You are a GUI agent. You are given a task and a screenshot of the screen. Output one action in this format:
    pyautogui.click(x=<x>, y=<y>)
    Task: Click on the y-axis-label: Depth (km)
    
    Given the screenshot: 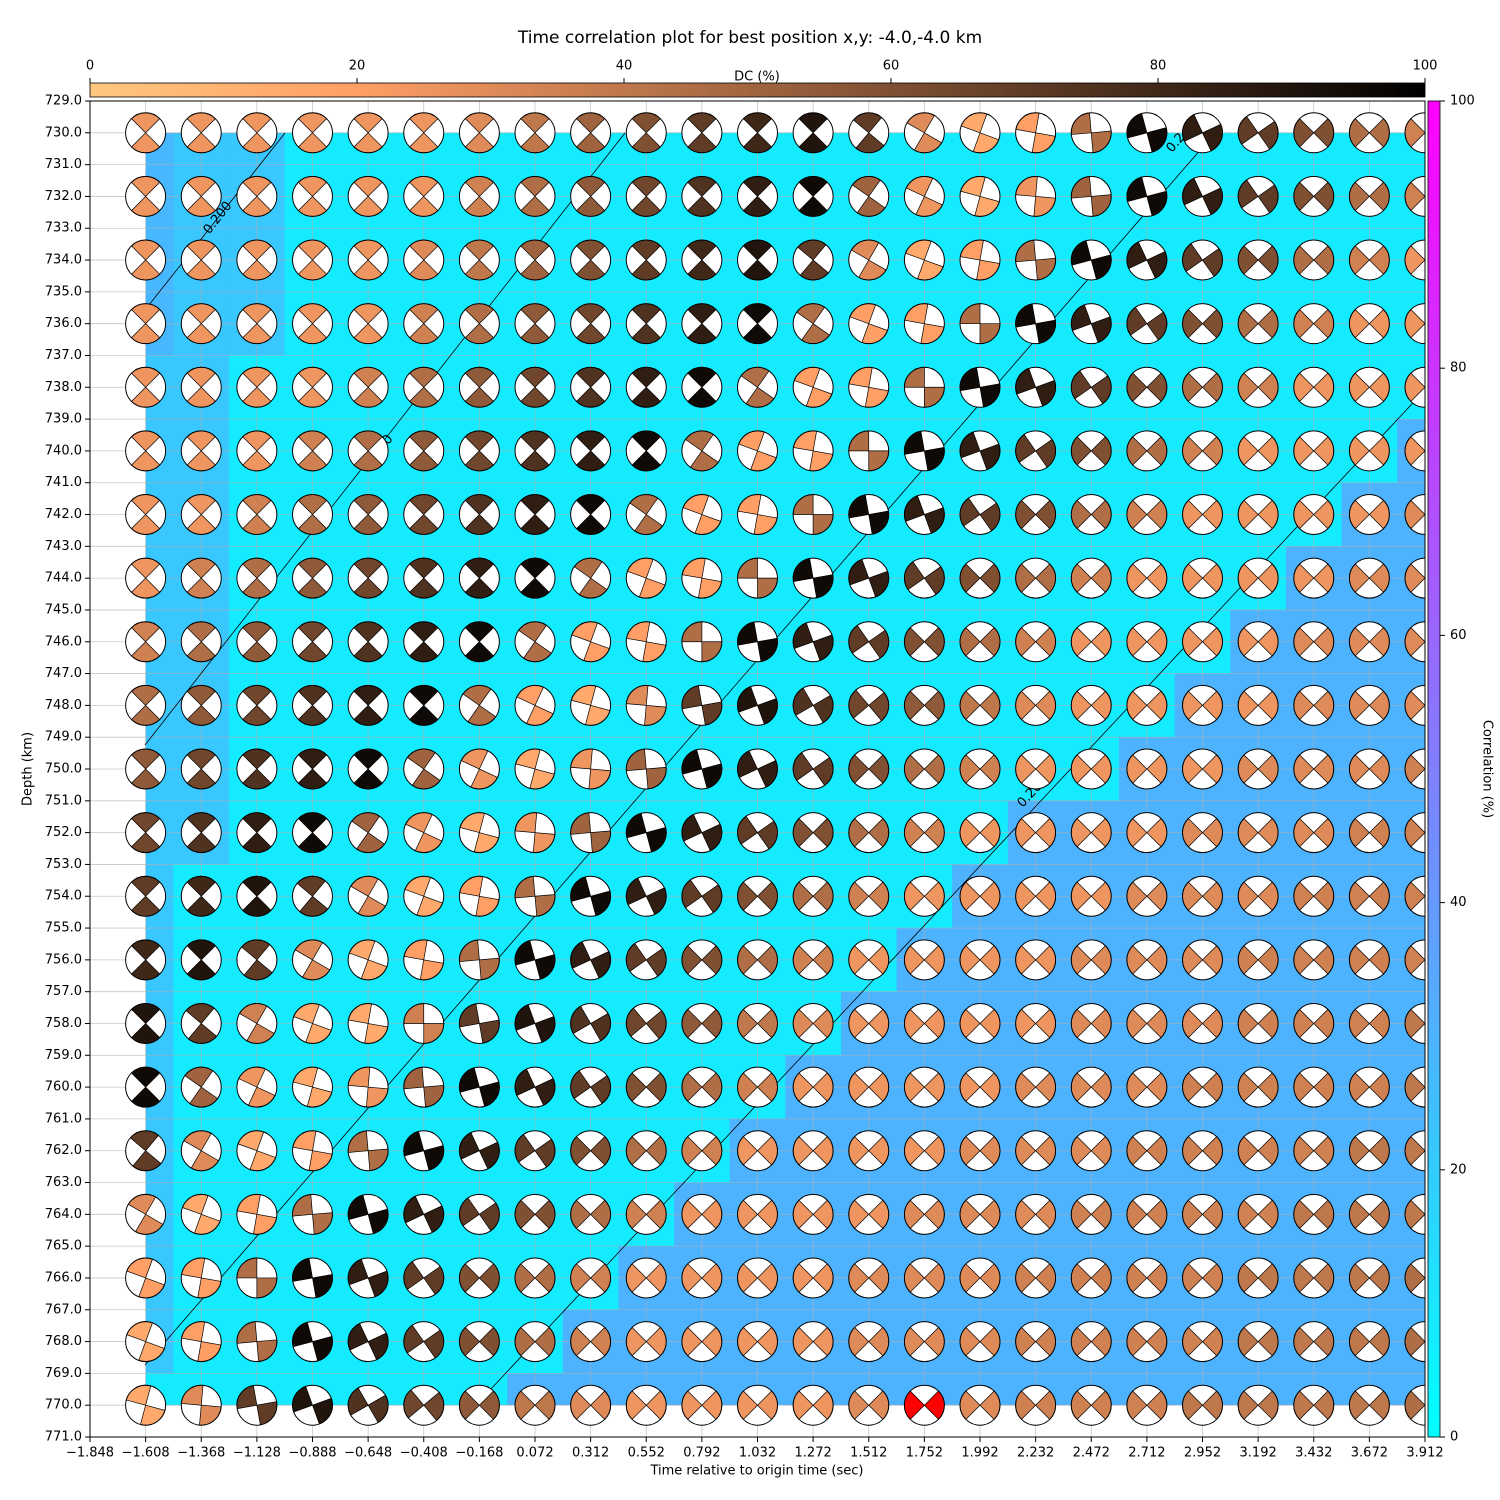 What is the action you would take?
    pyautogui.click(x=28, y=769)
    